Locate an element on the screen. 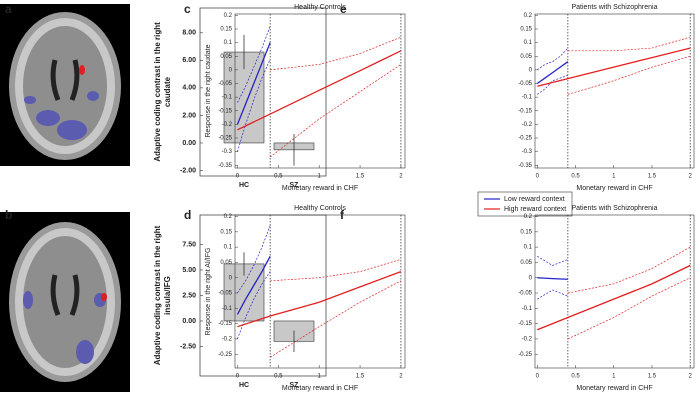 This screenshot has height=413, width=700. panel-label: e is located at coordinates (343, 9).